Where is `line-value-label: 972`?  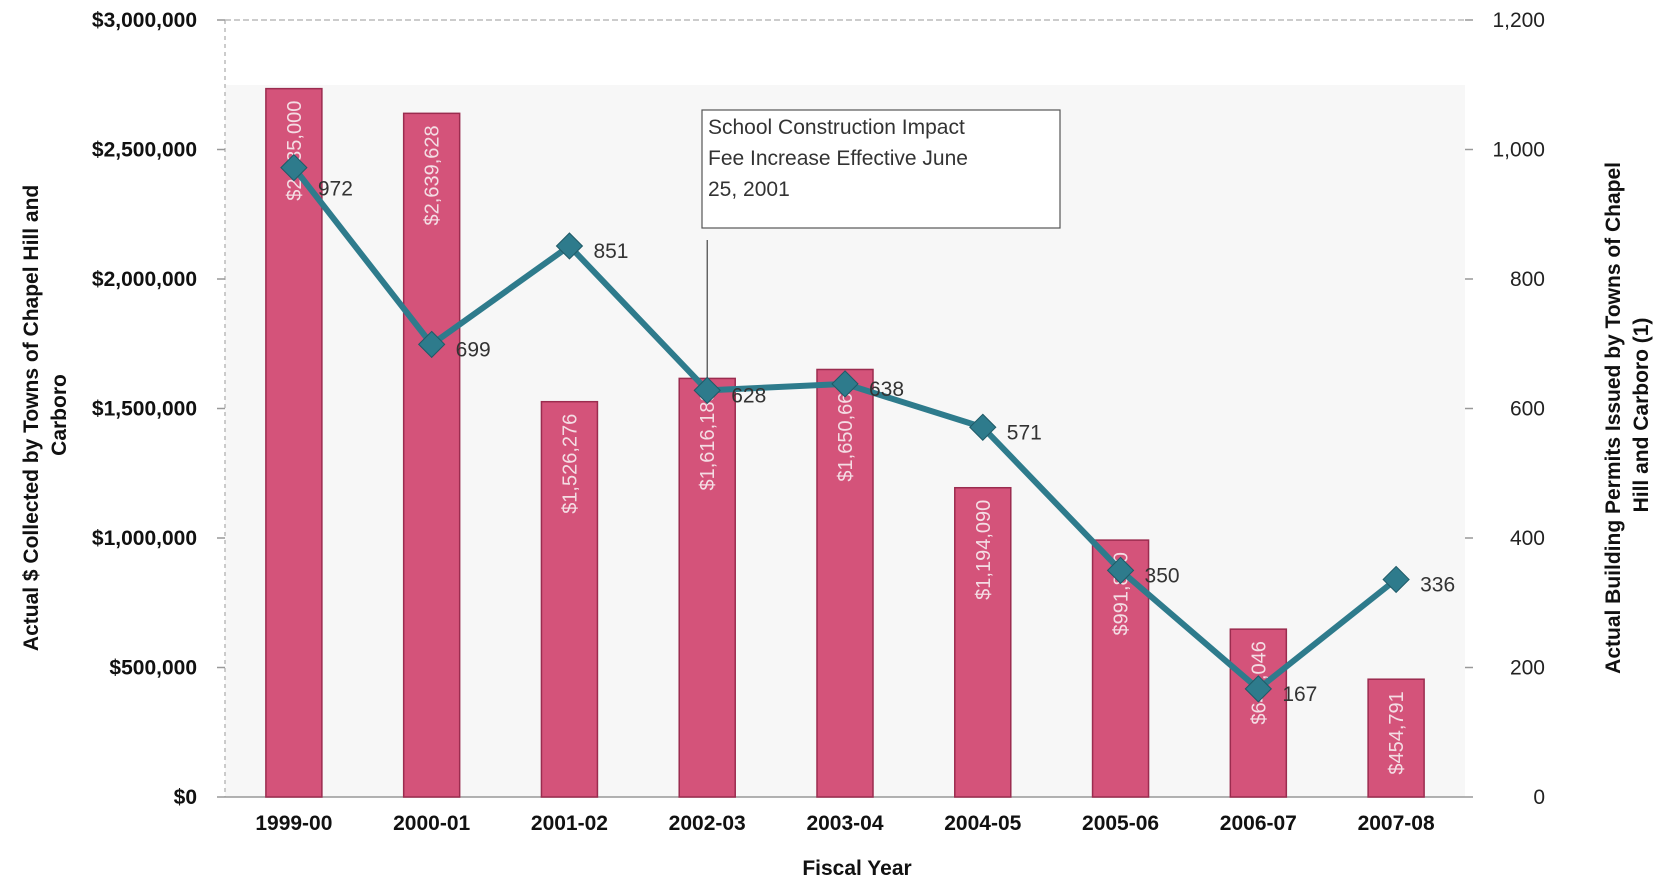
line-value-label: 972 is located at coordinates (335, 189).